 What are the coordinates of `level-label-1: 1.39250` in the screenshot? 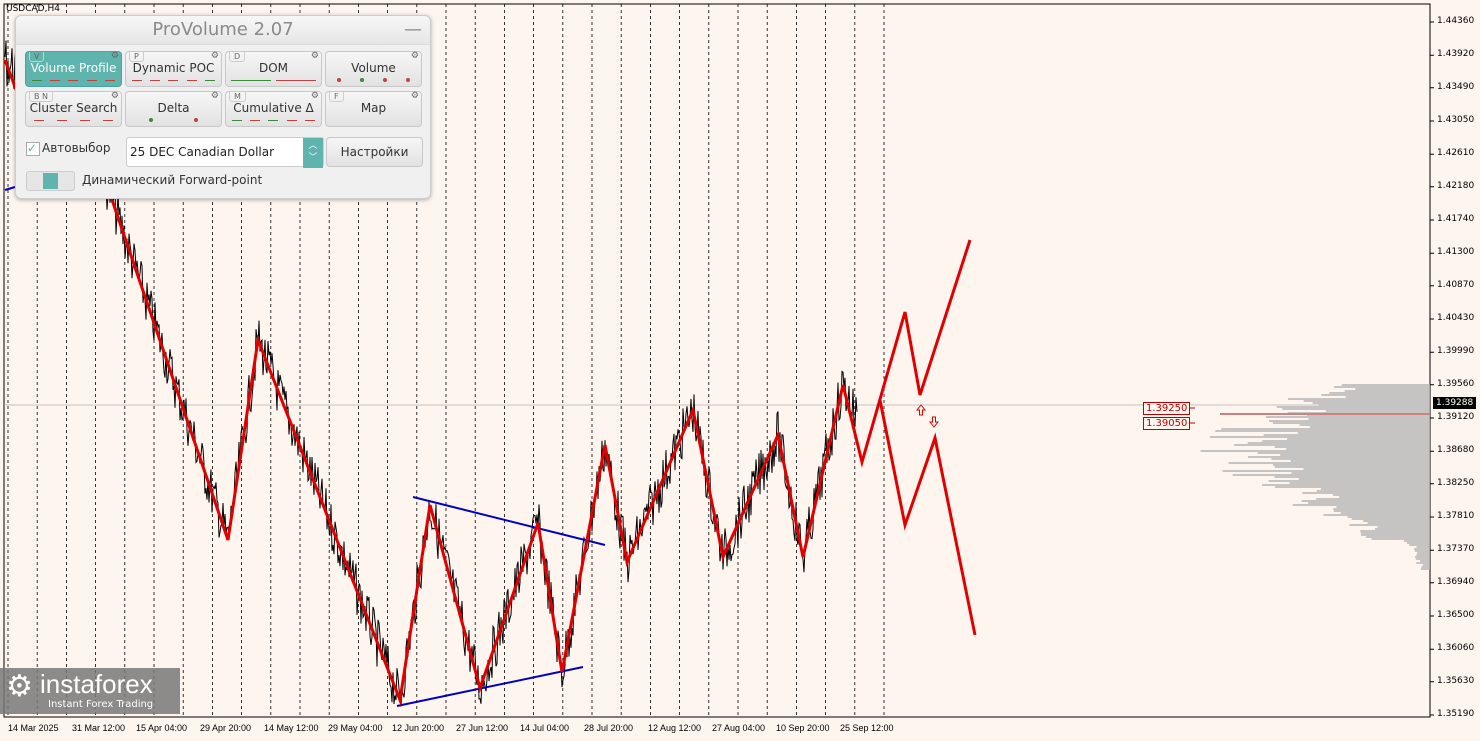 It's located at (1167, 408).